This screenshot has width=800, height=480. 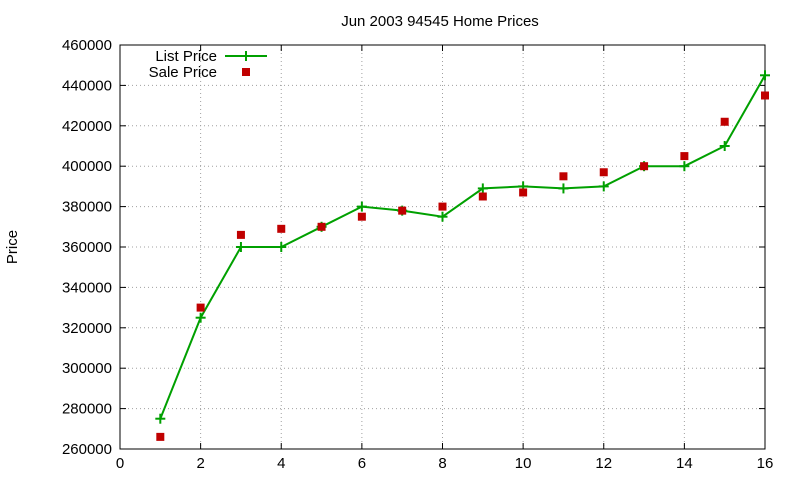 What do you see at coordinates (87, 328) in the screenshot?
I see `y-tick-label: 320000` at bounding box center [87, 328].